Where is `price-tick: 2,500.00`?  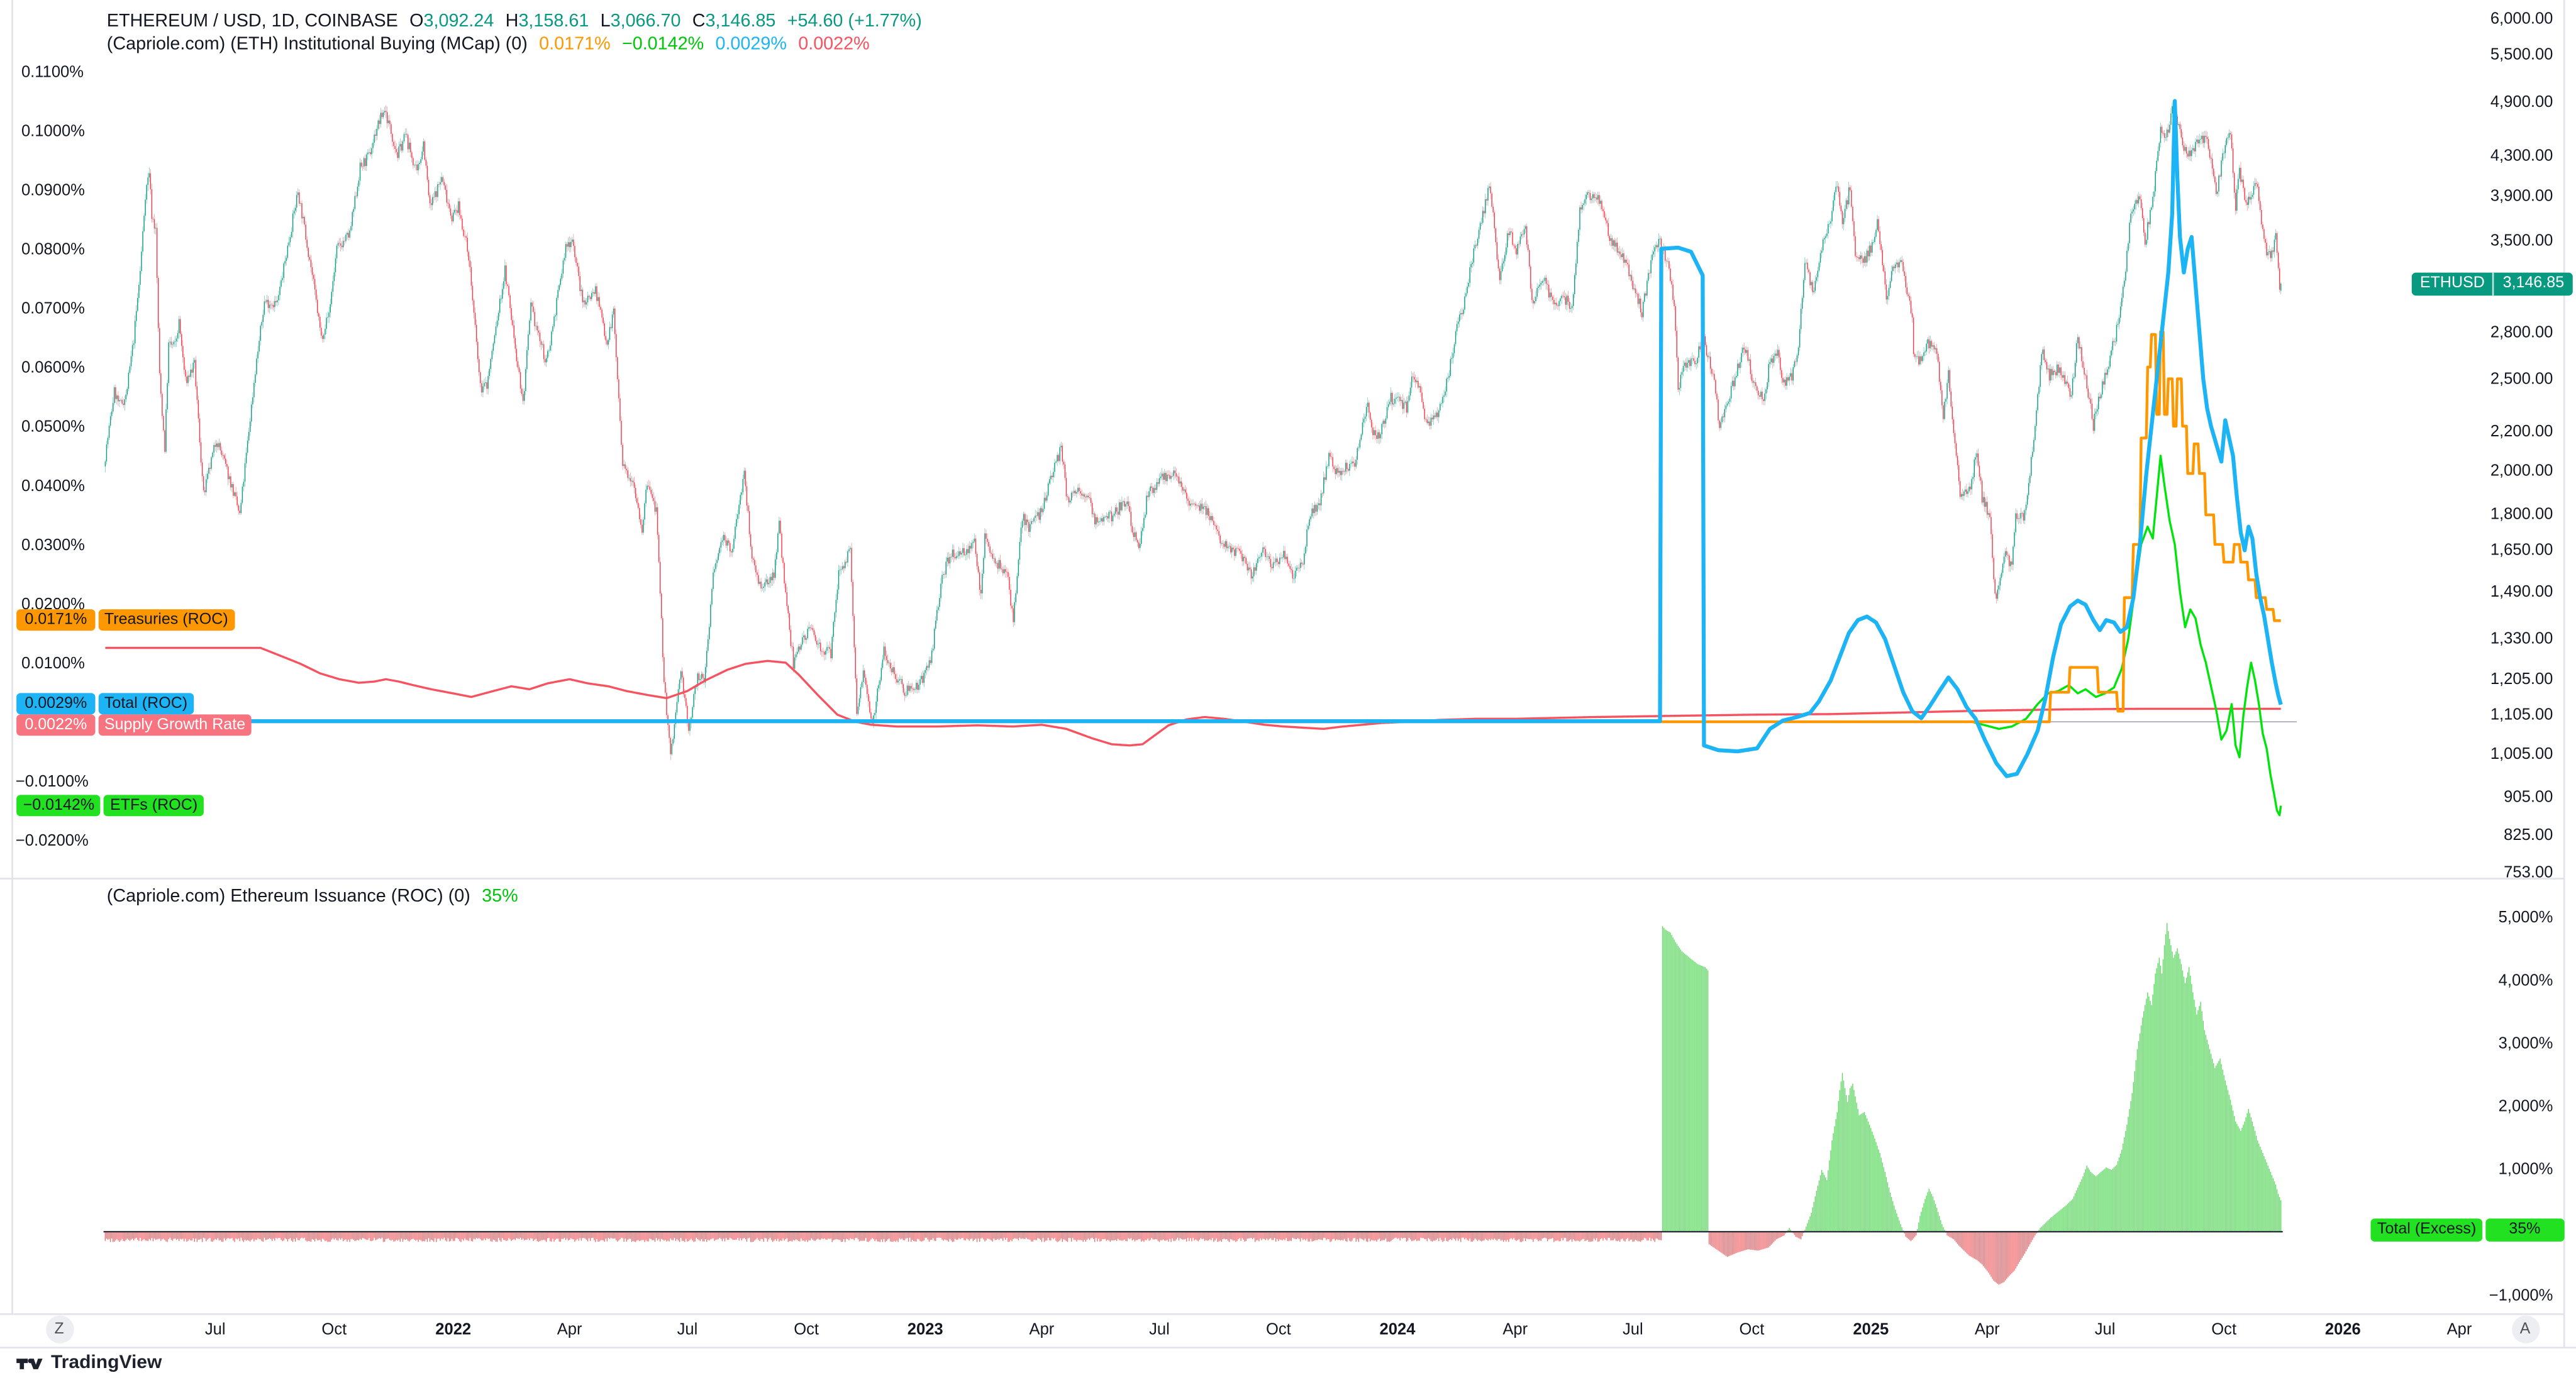 price-tick: 2,500.00 is located at coordinates (2521, 379).